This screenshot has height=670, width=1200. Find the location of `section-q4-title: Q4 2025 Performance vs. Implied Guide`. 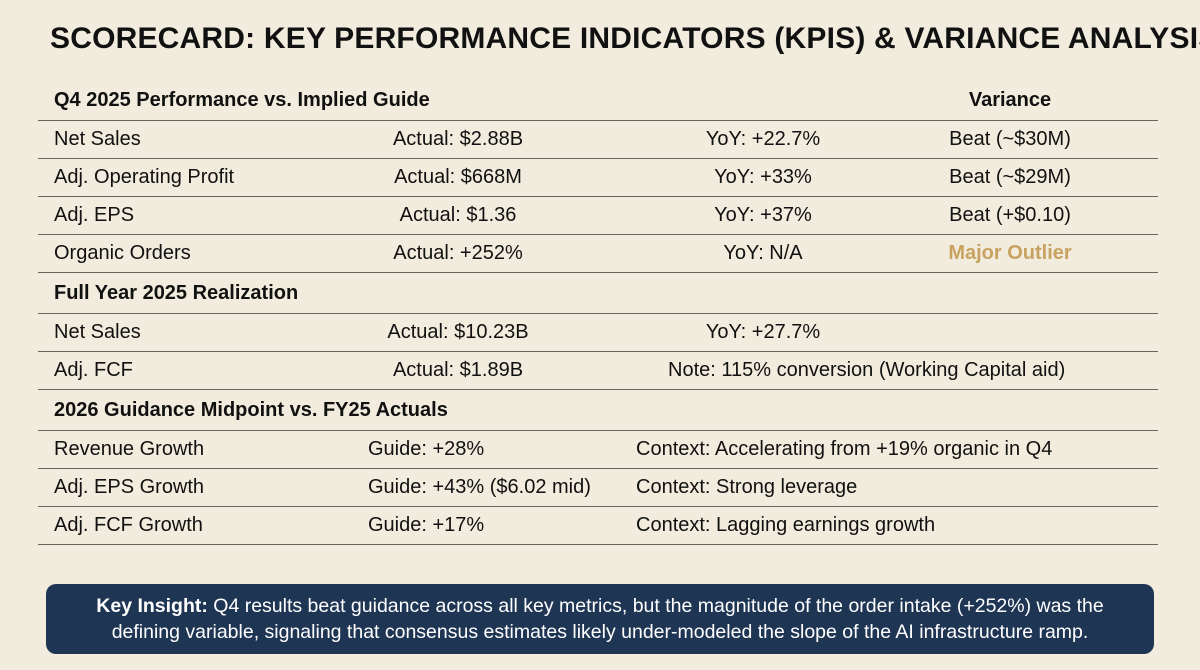

section-q4-title: Q4 2025 Performance vs. Implied Guide is located at coordinates (242, 99).